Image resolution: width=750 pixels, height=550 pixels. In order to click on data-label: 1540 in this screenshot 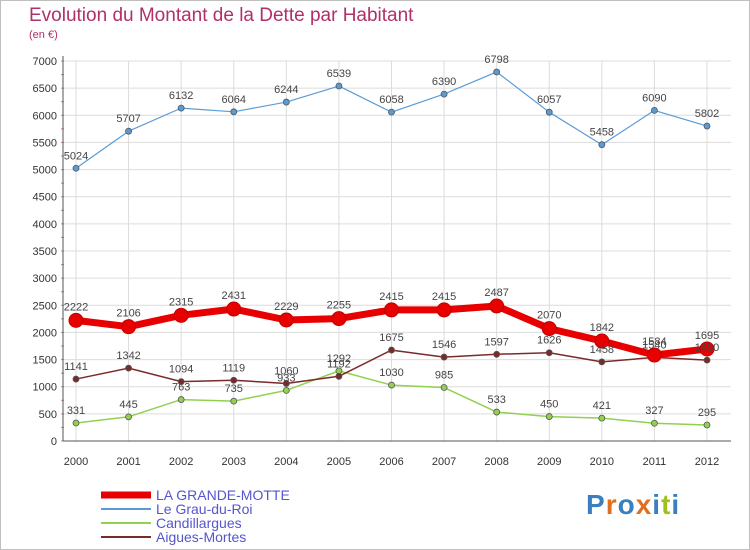, I will do `click(654, 345)`.